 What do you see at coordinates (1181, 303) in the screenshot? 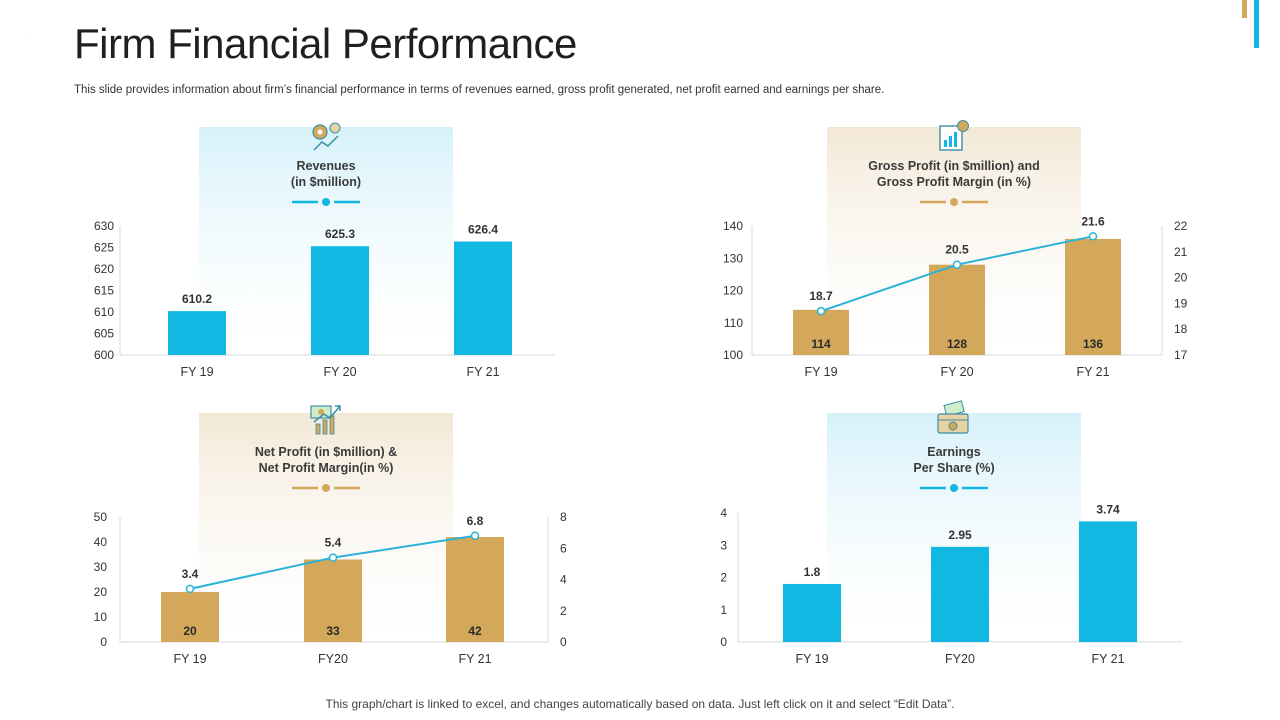
I see `y2-tick-label: 19` at bounding box center [1181, 303].